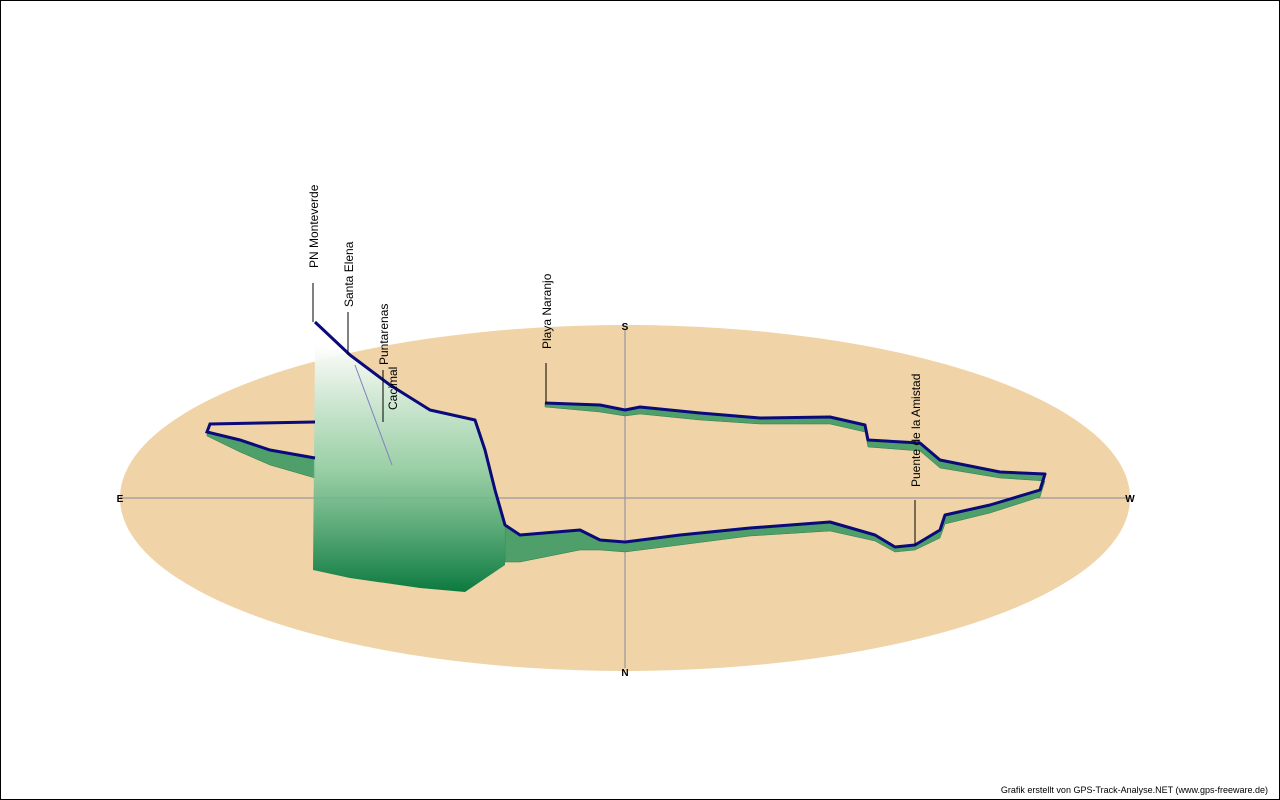  Describe the element at coordinates (625, 327) in the screenshot. I see `compass-label: S` at that location.